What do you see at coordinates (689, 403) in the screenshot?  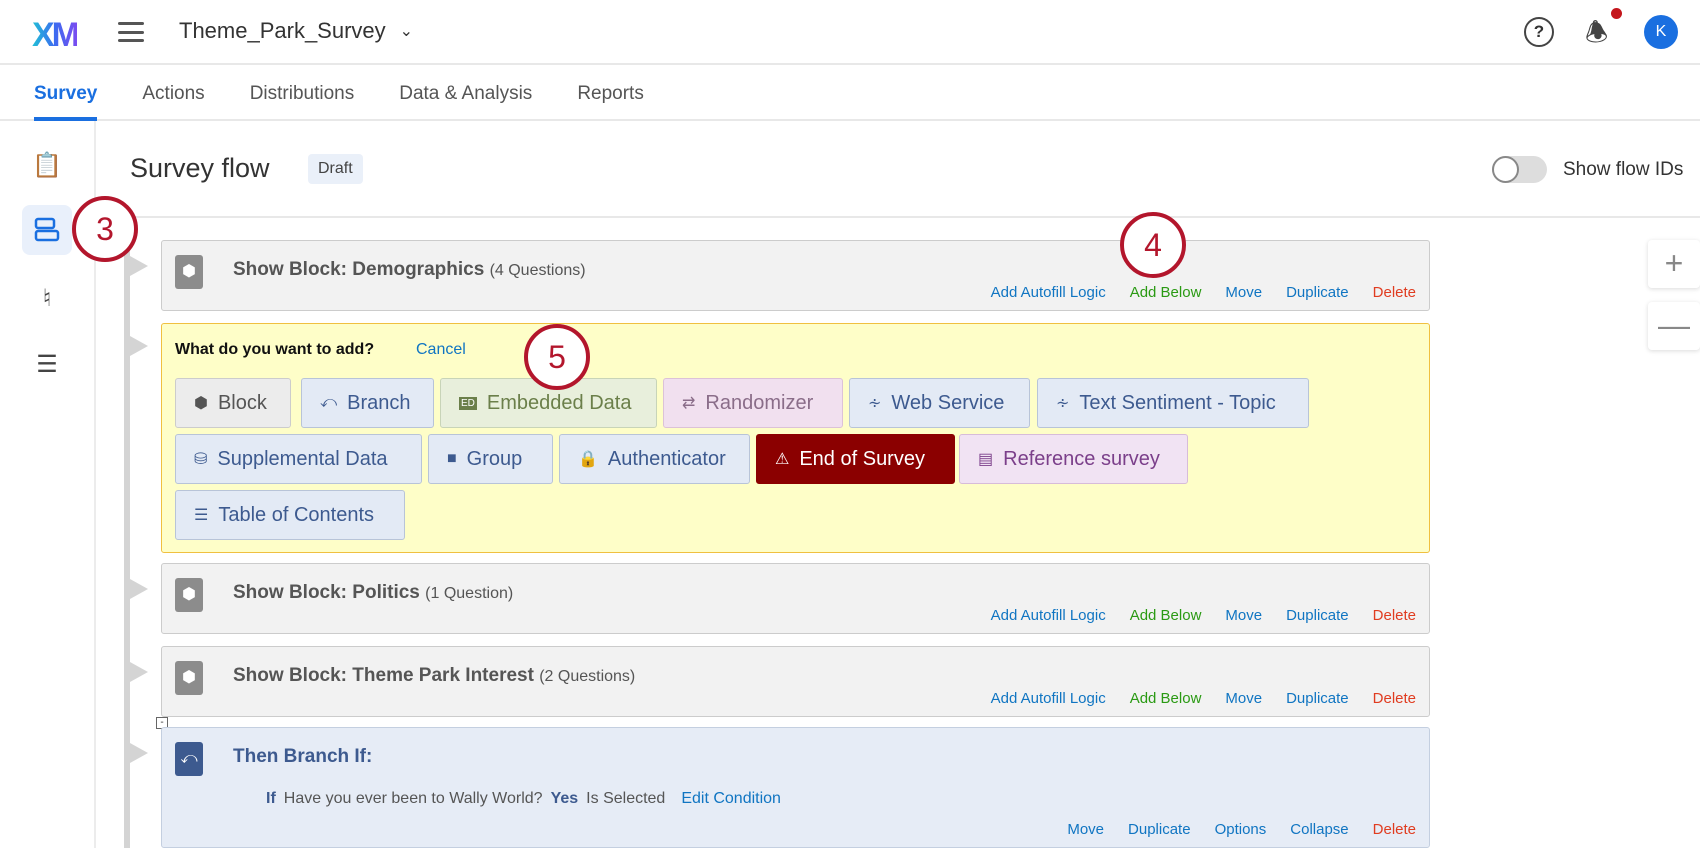 I see `shuffle-icon: ⇄` at bounding box center [689, 403].